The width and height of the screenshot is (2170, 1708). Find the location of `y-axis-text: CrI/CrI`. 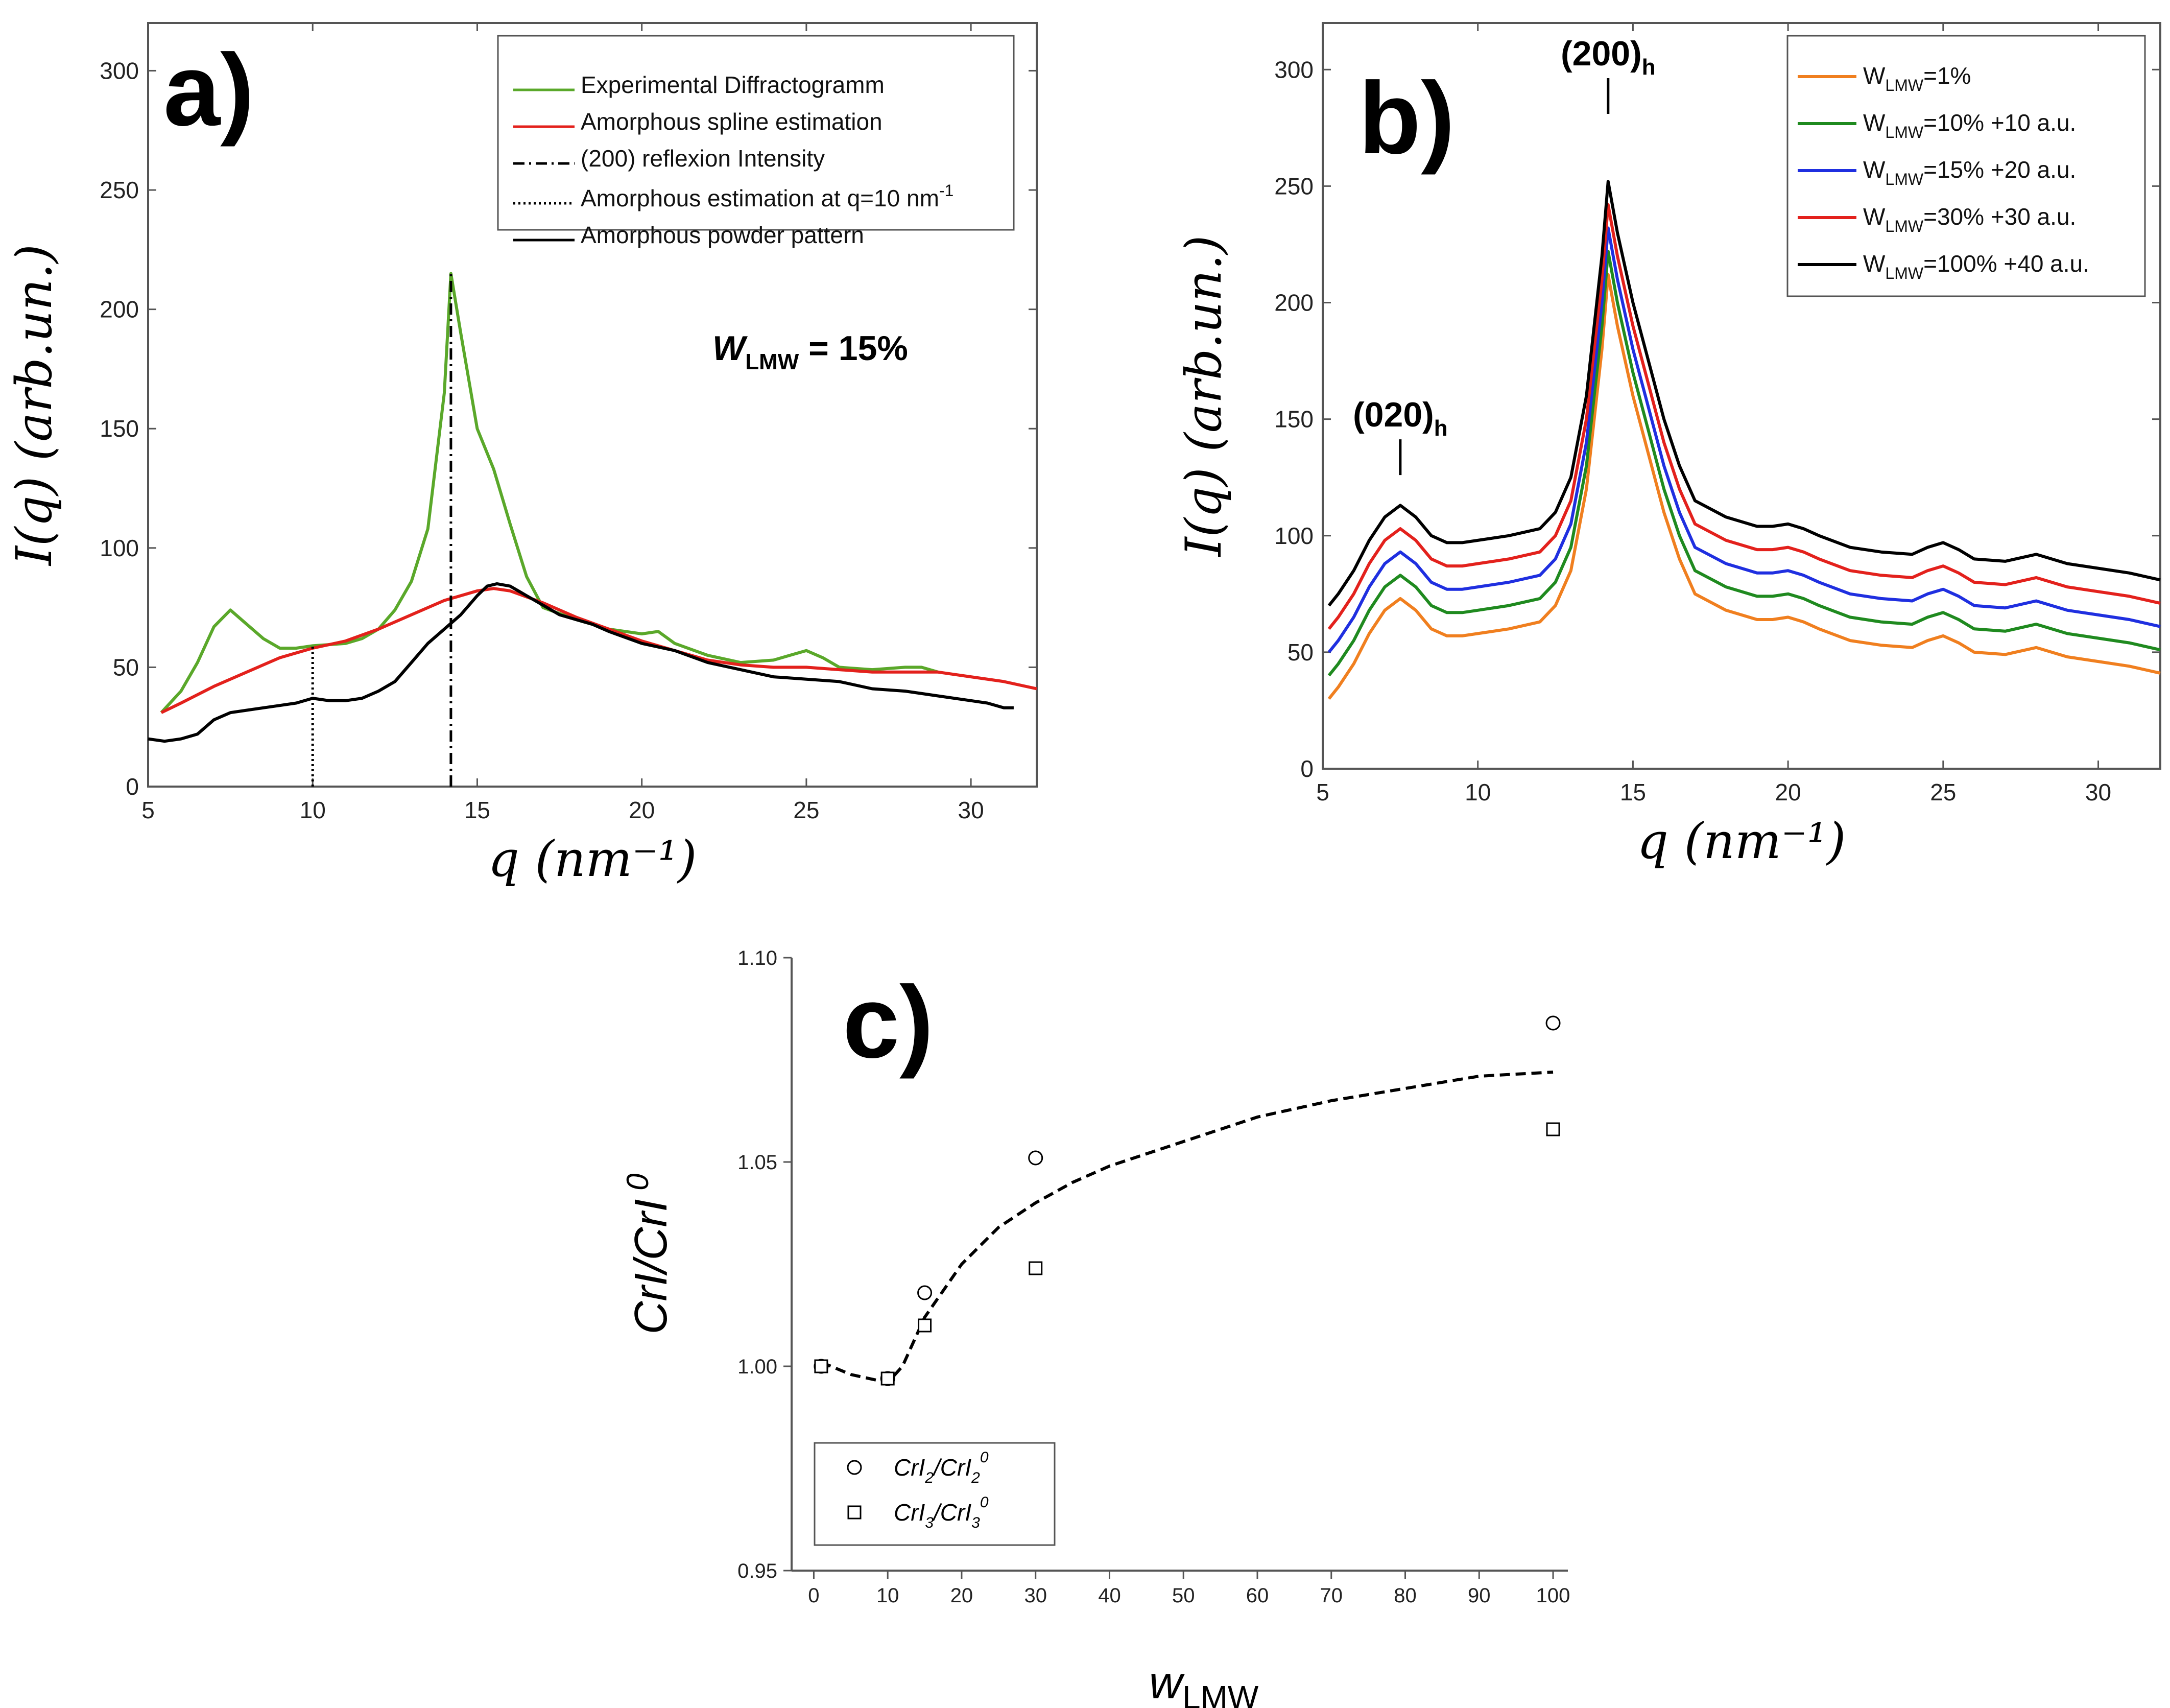

y-axis-text: CrI/CrI is located at coordinates (652, 1267).